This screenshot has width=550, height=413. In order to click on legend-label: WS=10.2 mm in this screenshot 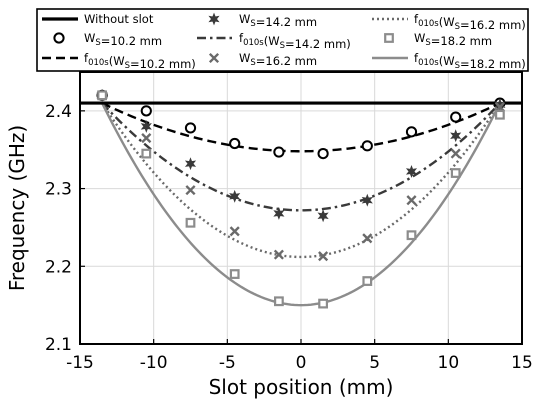, I will do `click(123, 39)`.